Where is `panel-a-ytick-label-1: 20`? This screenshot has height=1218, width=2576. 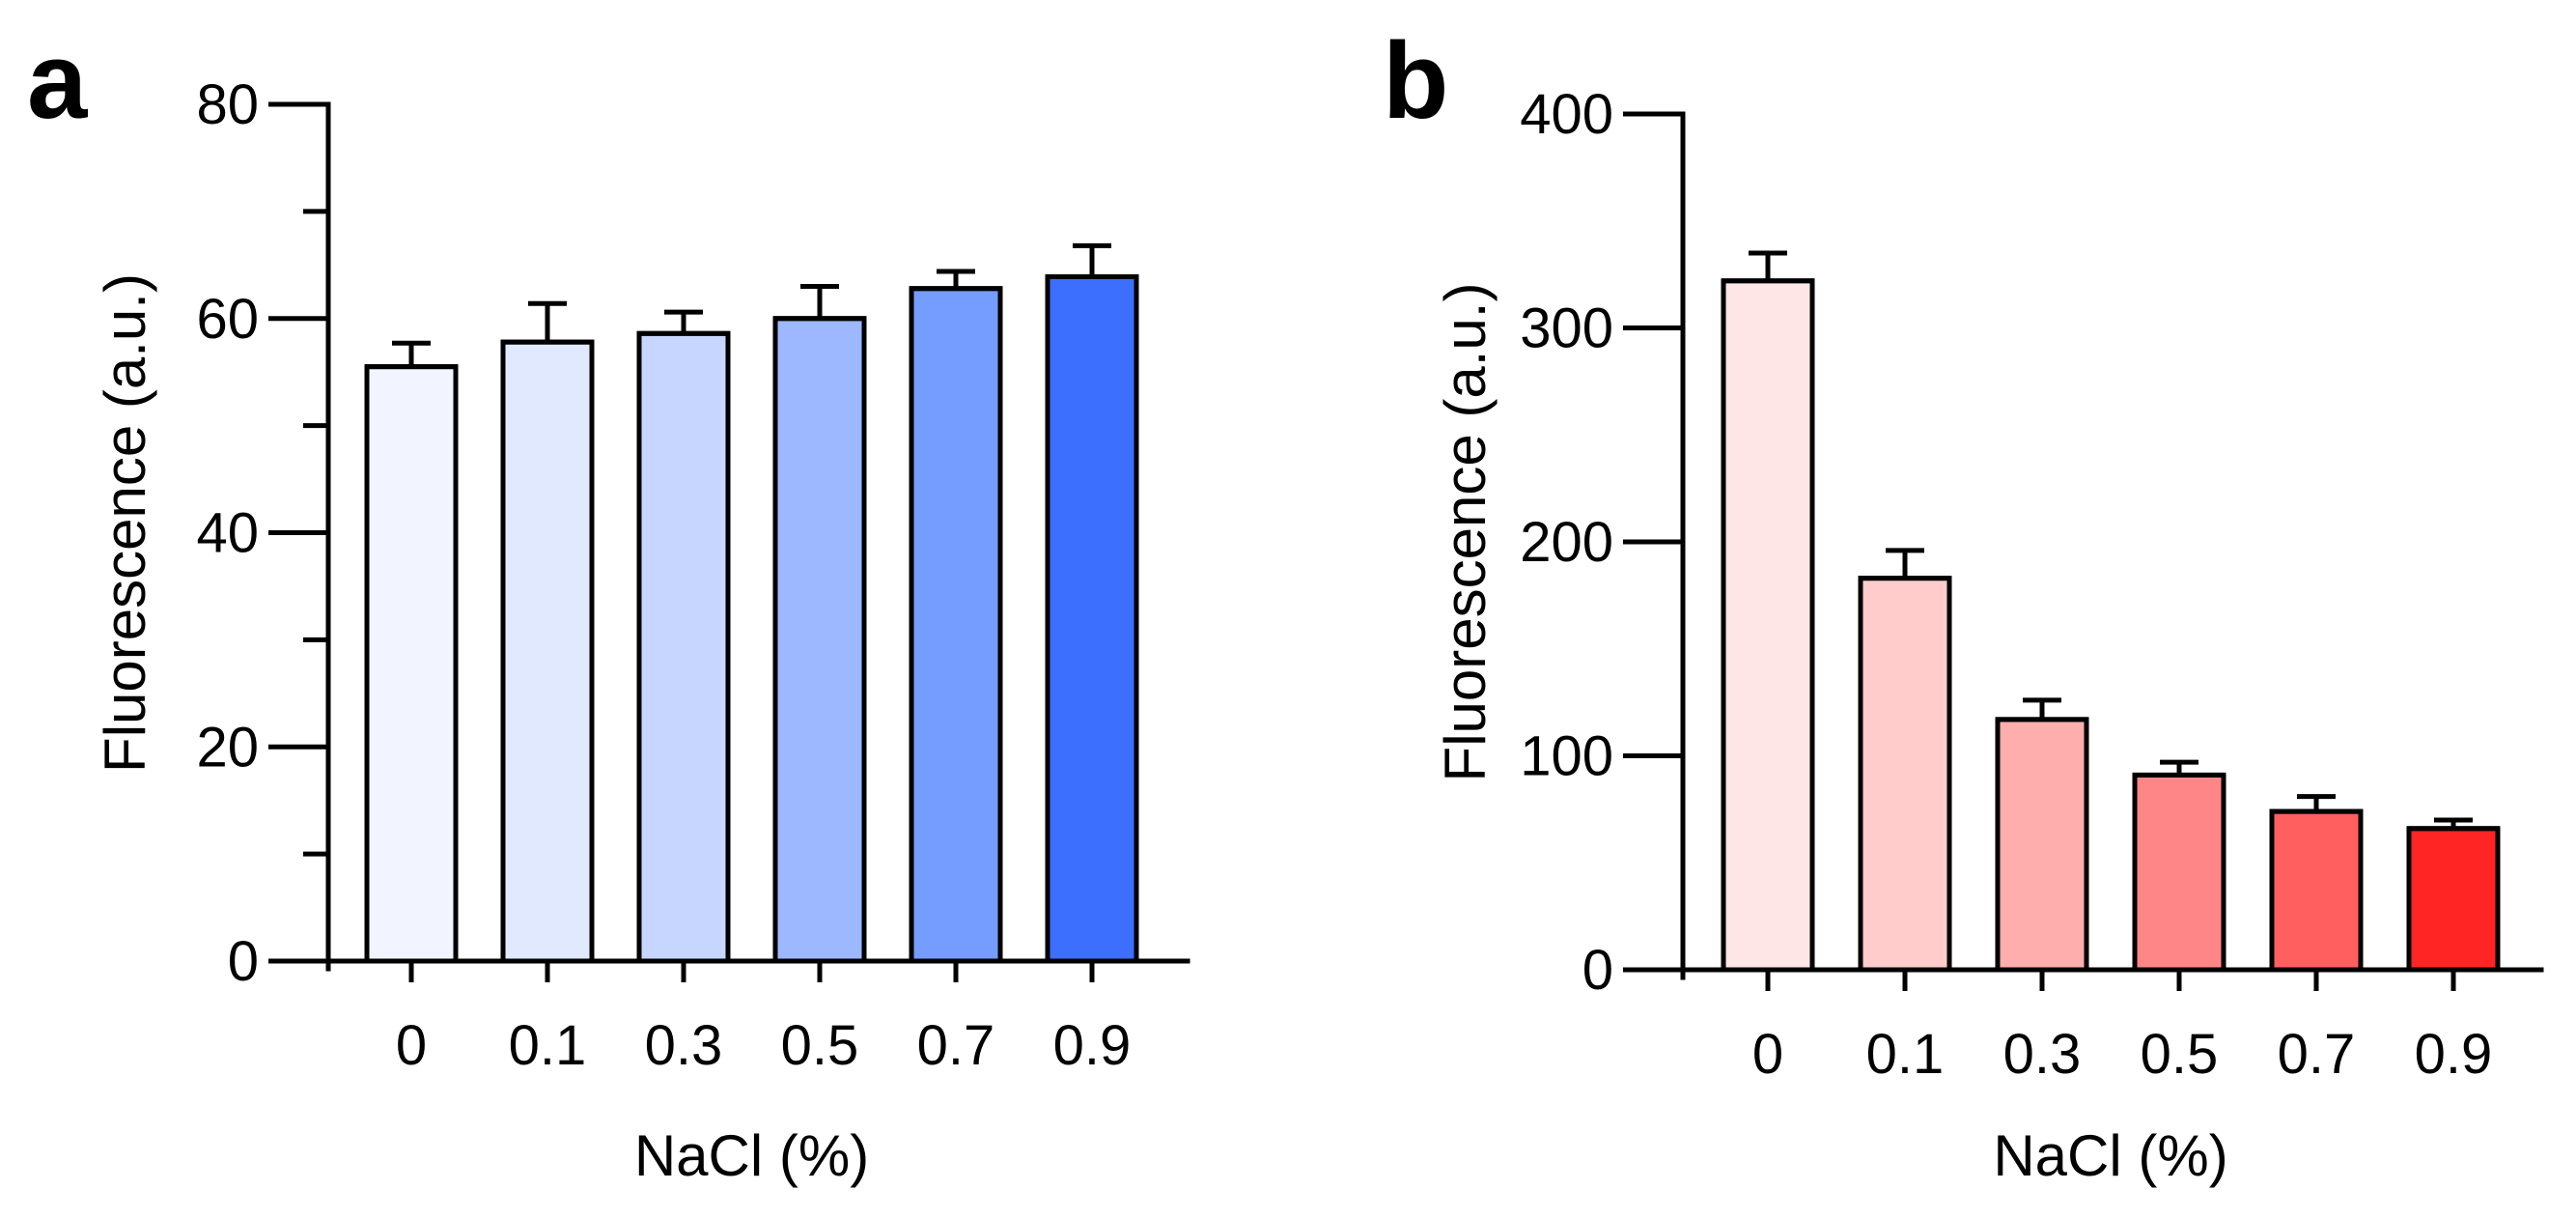
panel-a-ytick-label-1: 20 is located at coordinates (228, 747).